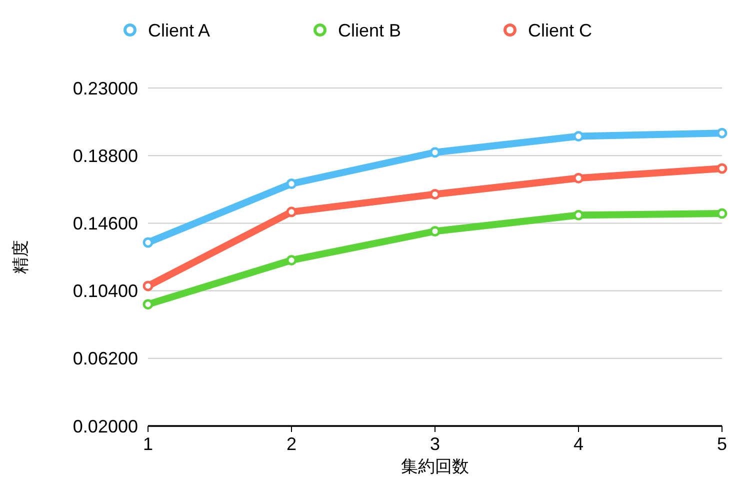  Describe the element at coordinates (105, 426) in the screenshot. I see `y-tick-label: 0.02000` at that location.